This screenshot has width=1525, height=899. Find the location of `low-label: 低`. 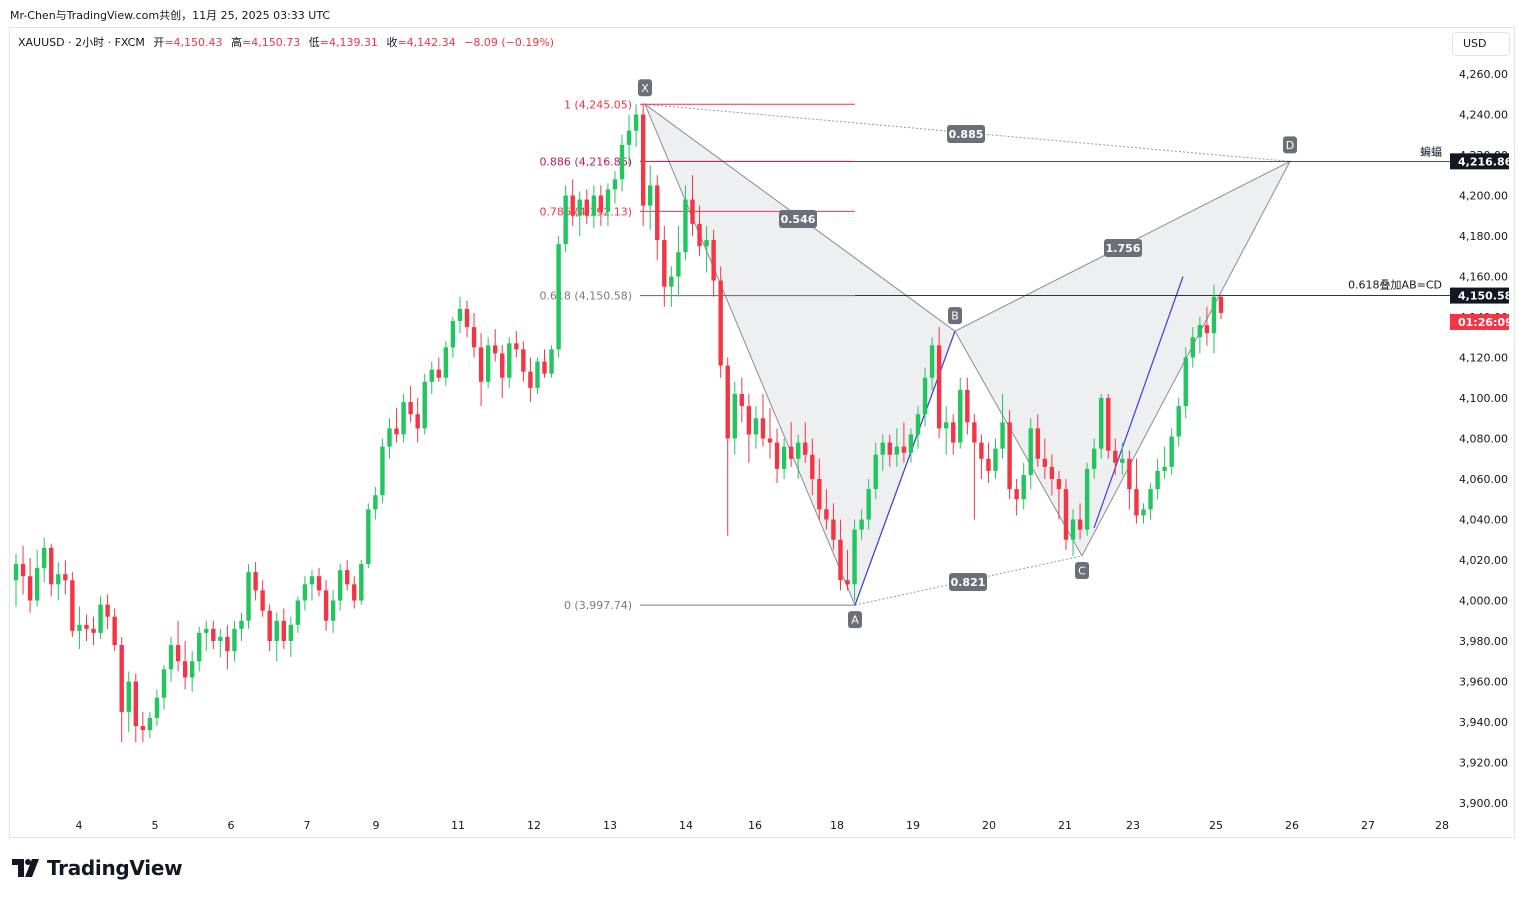

low-label: 低 is located at coordinates (314, 42).